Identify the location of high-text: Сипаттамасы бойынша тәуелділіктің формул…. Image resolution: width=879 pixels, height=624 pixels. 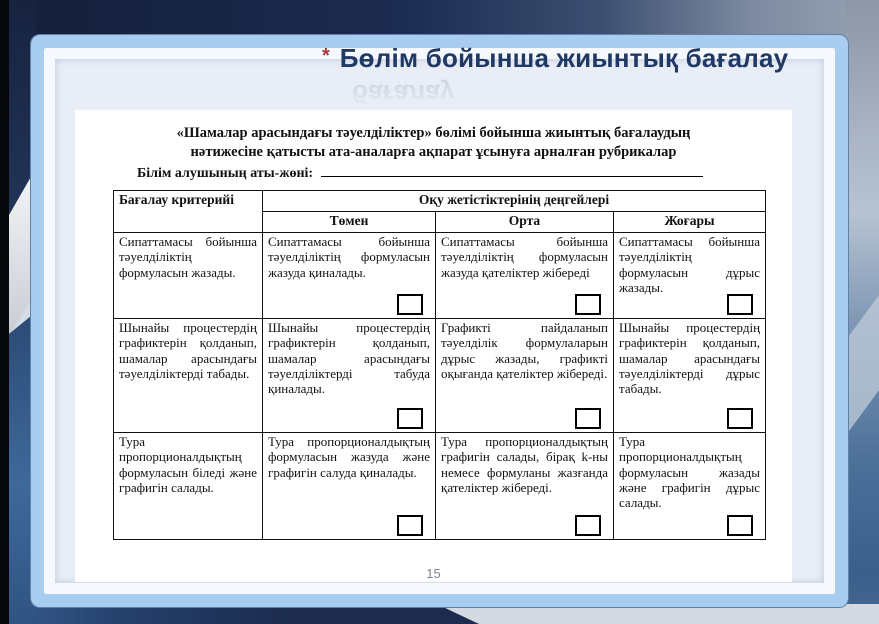
(690, 264).